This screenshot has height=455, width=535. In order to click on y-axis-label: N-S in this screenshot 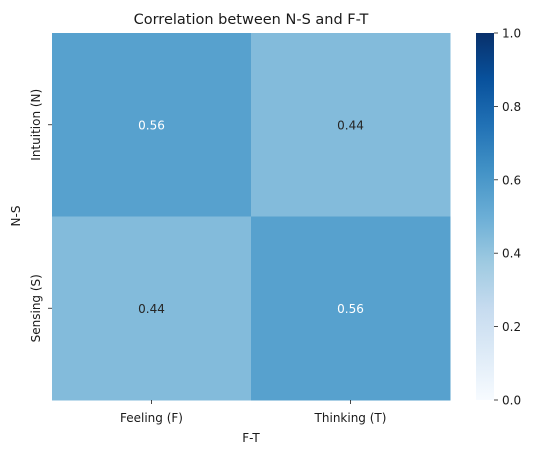, I will do `click(16, 216)`.